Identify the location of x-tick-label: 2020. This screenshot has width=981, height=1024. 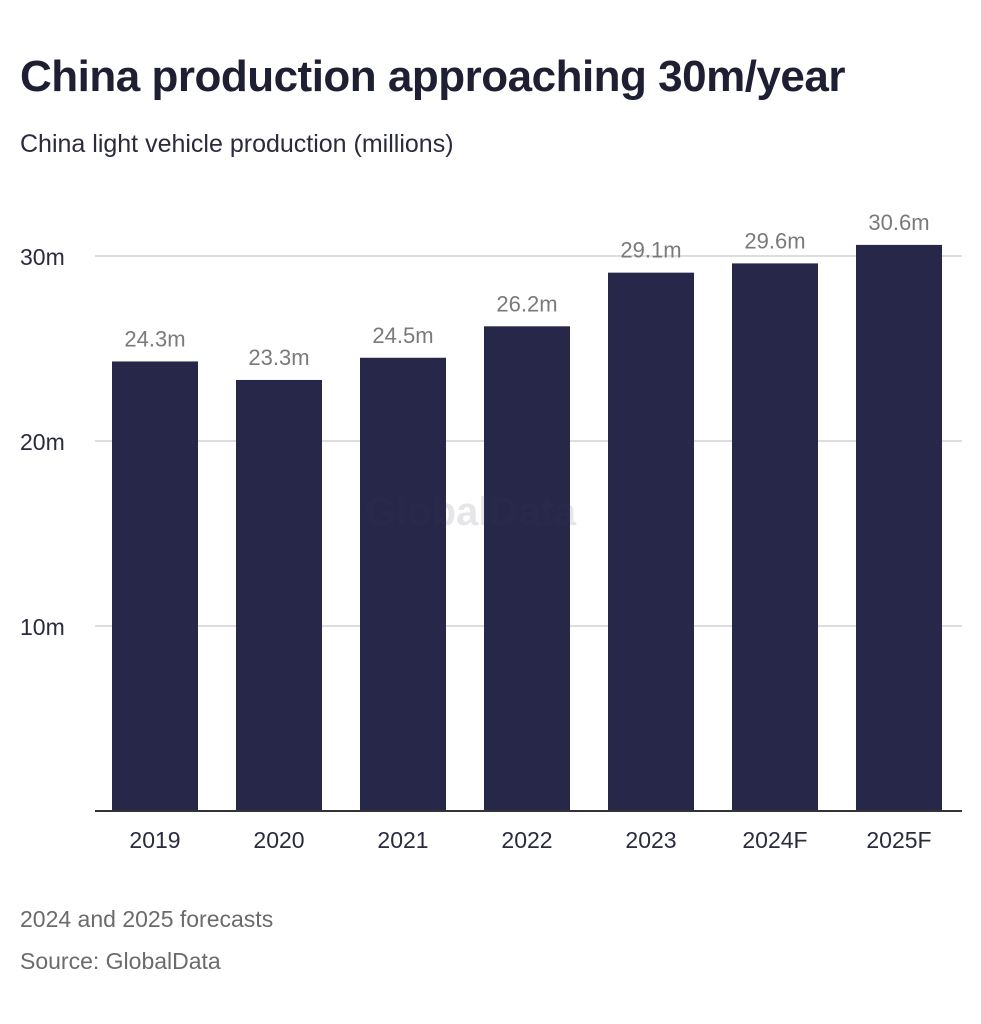
(278, 840).